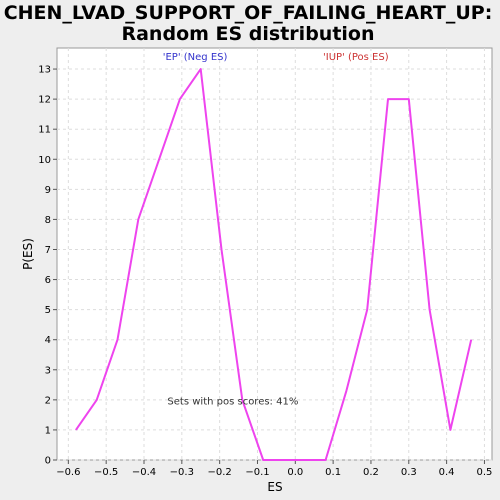 The height and width of the screenshot is (500, 500). What do you see at coordinates (409, 472) in the screenshot?
I see `x-tick-label: 0.3` at bounding box center [409, 472].